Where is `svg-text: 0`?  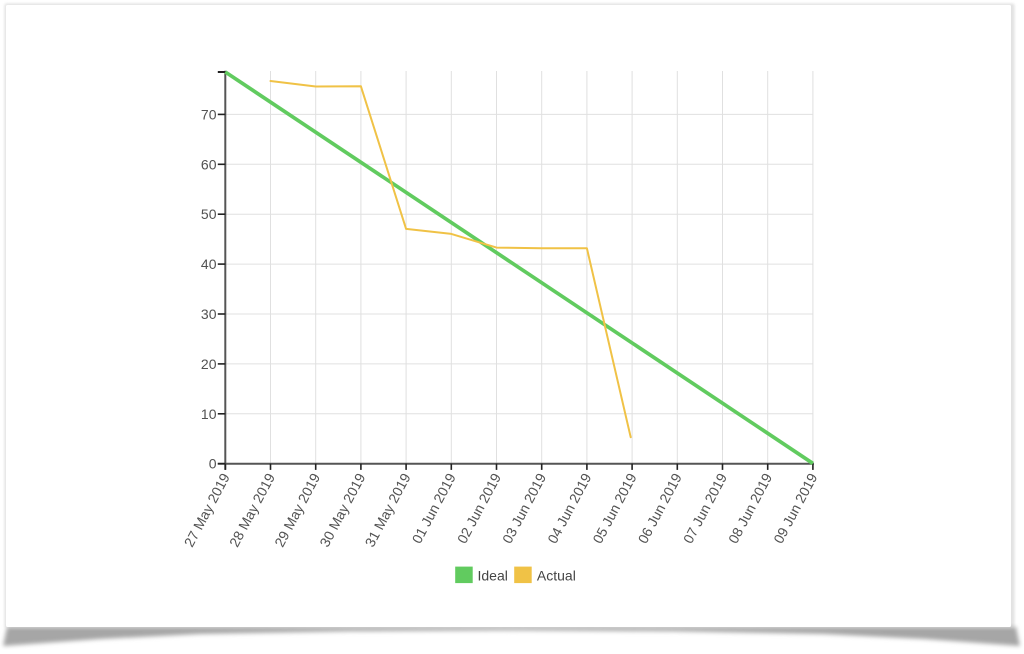 svg-text: 0 is located at coordinates (213, 464).